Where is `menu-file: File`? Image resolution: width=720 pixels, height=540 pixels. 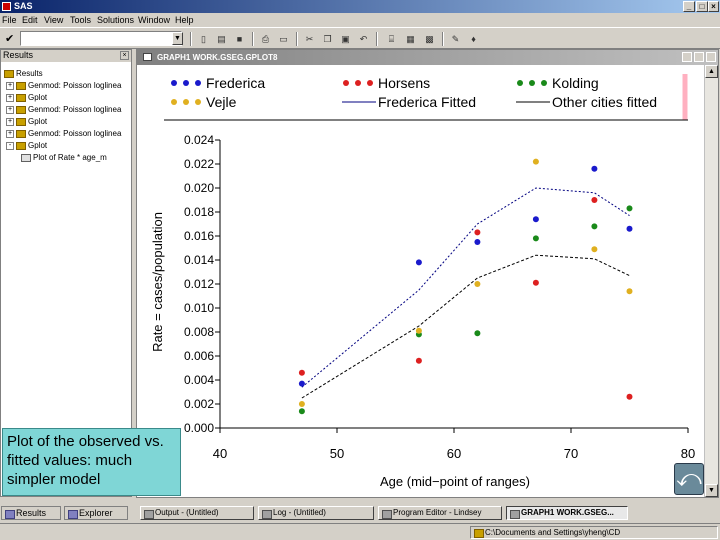
menu-file: File is located at coordinates (9, 20).